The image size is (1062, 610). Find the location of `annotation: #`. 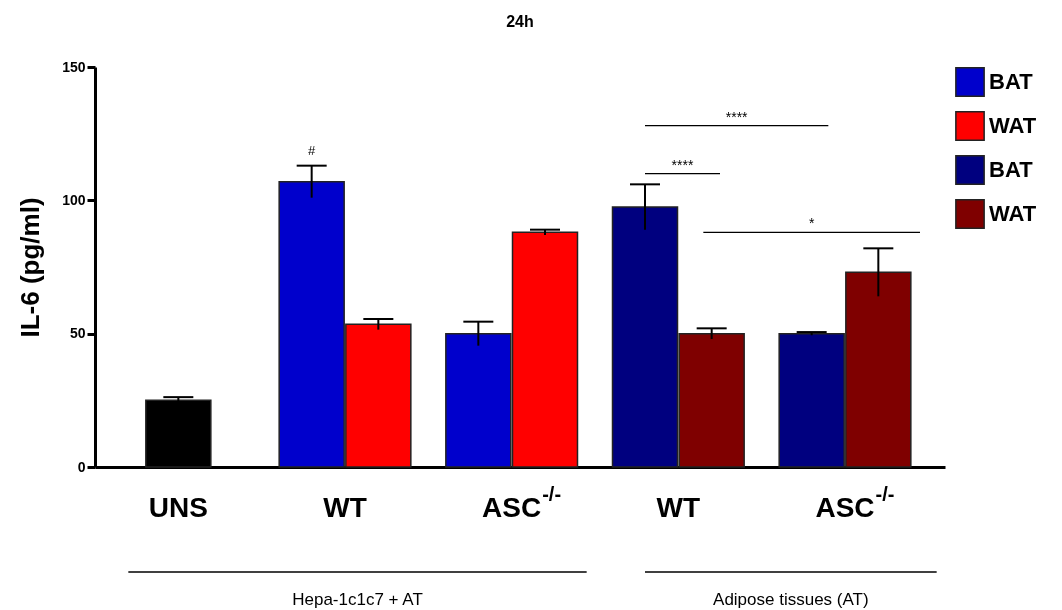

annotation: # is located at coordinates (312, 150).